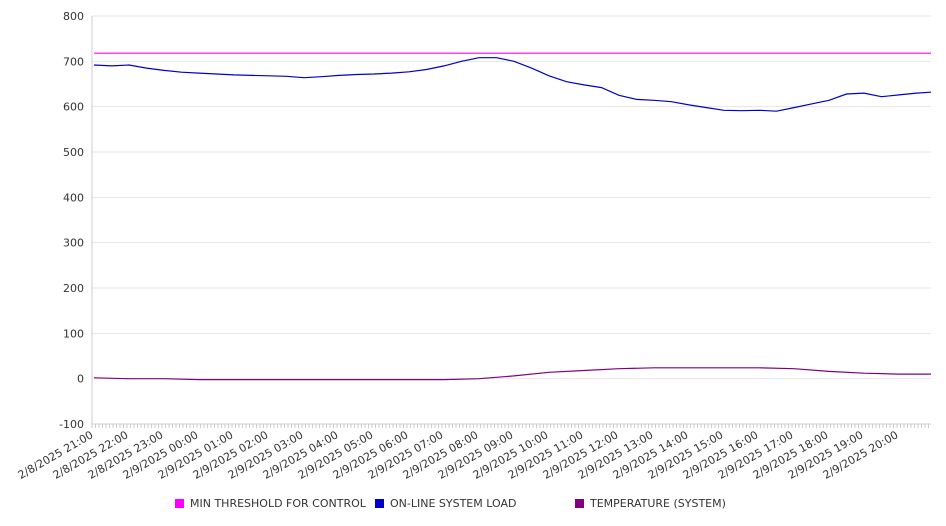 This screenshot has height=526, width=946. Describe the element at coordinates (453, 503) in the screenshot. I see `legend-label-load: ON-LINE SYSTEM LOAD` at that location.